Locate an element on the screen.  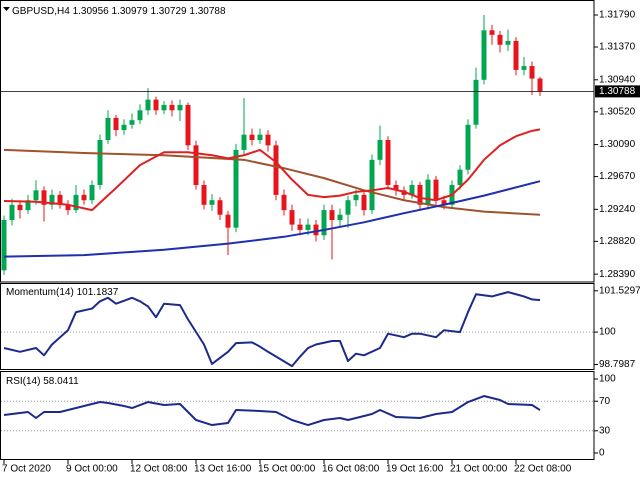
y-tick-label: 1.31370 is located at coordinates (617, 47).